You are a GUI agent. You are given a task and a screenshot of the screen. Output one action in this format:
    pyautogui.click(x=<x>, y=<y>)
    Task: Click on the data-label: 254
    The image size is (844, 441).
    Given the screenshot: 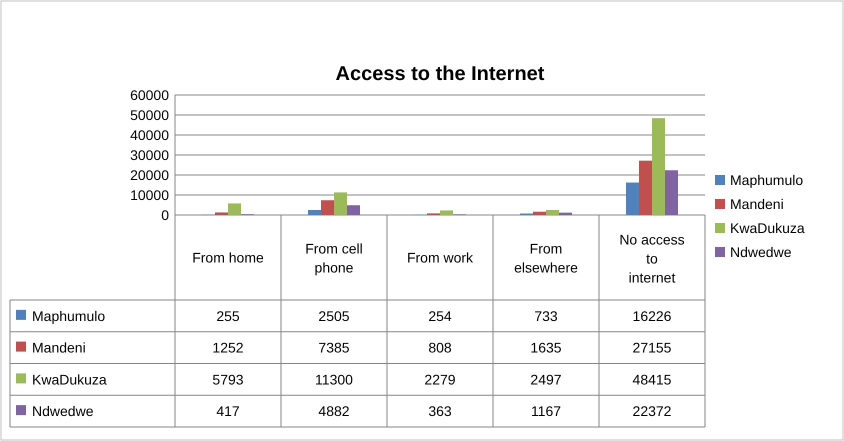 What is the action you would take?
    pyautogui.click(x=440, y=316)
    